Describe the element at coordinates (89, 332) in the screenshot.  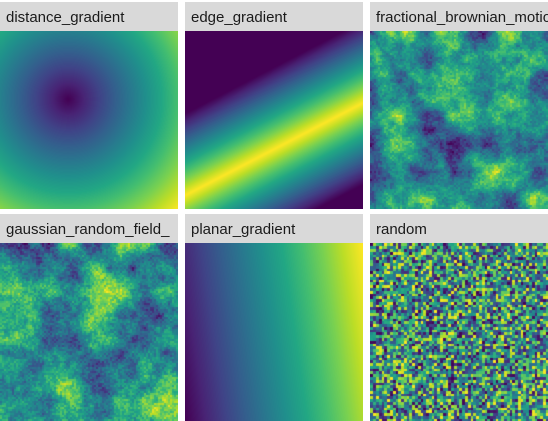
I see `grf-raster` at that location.